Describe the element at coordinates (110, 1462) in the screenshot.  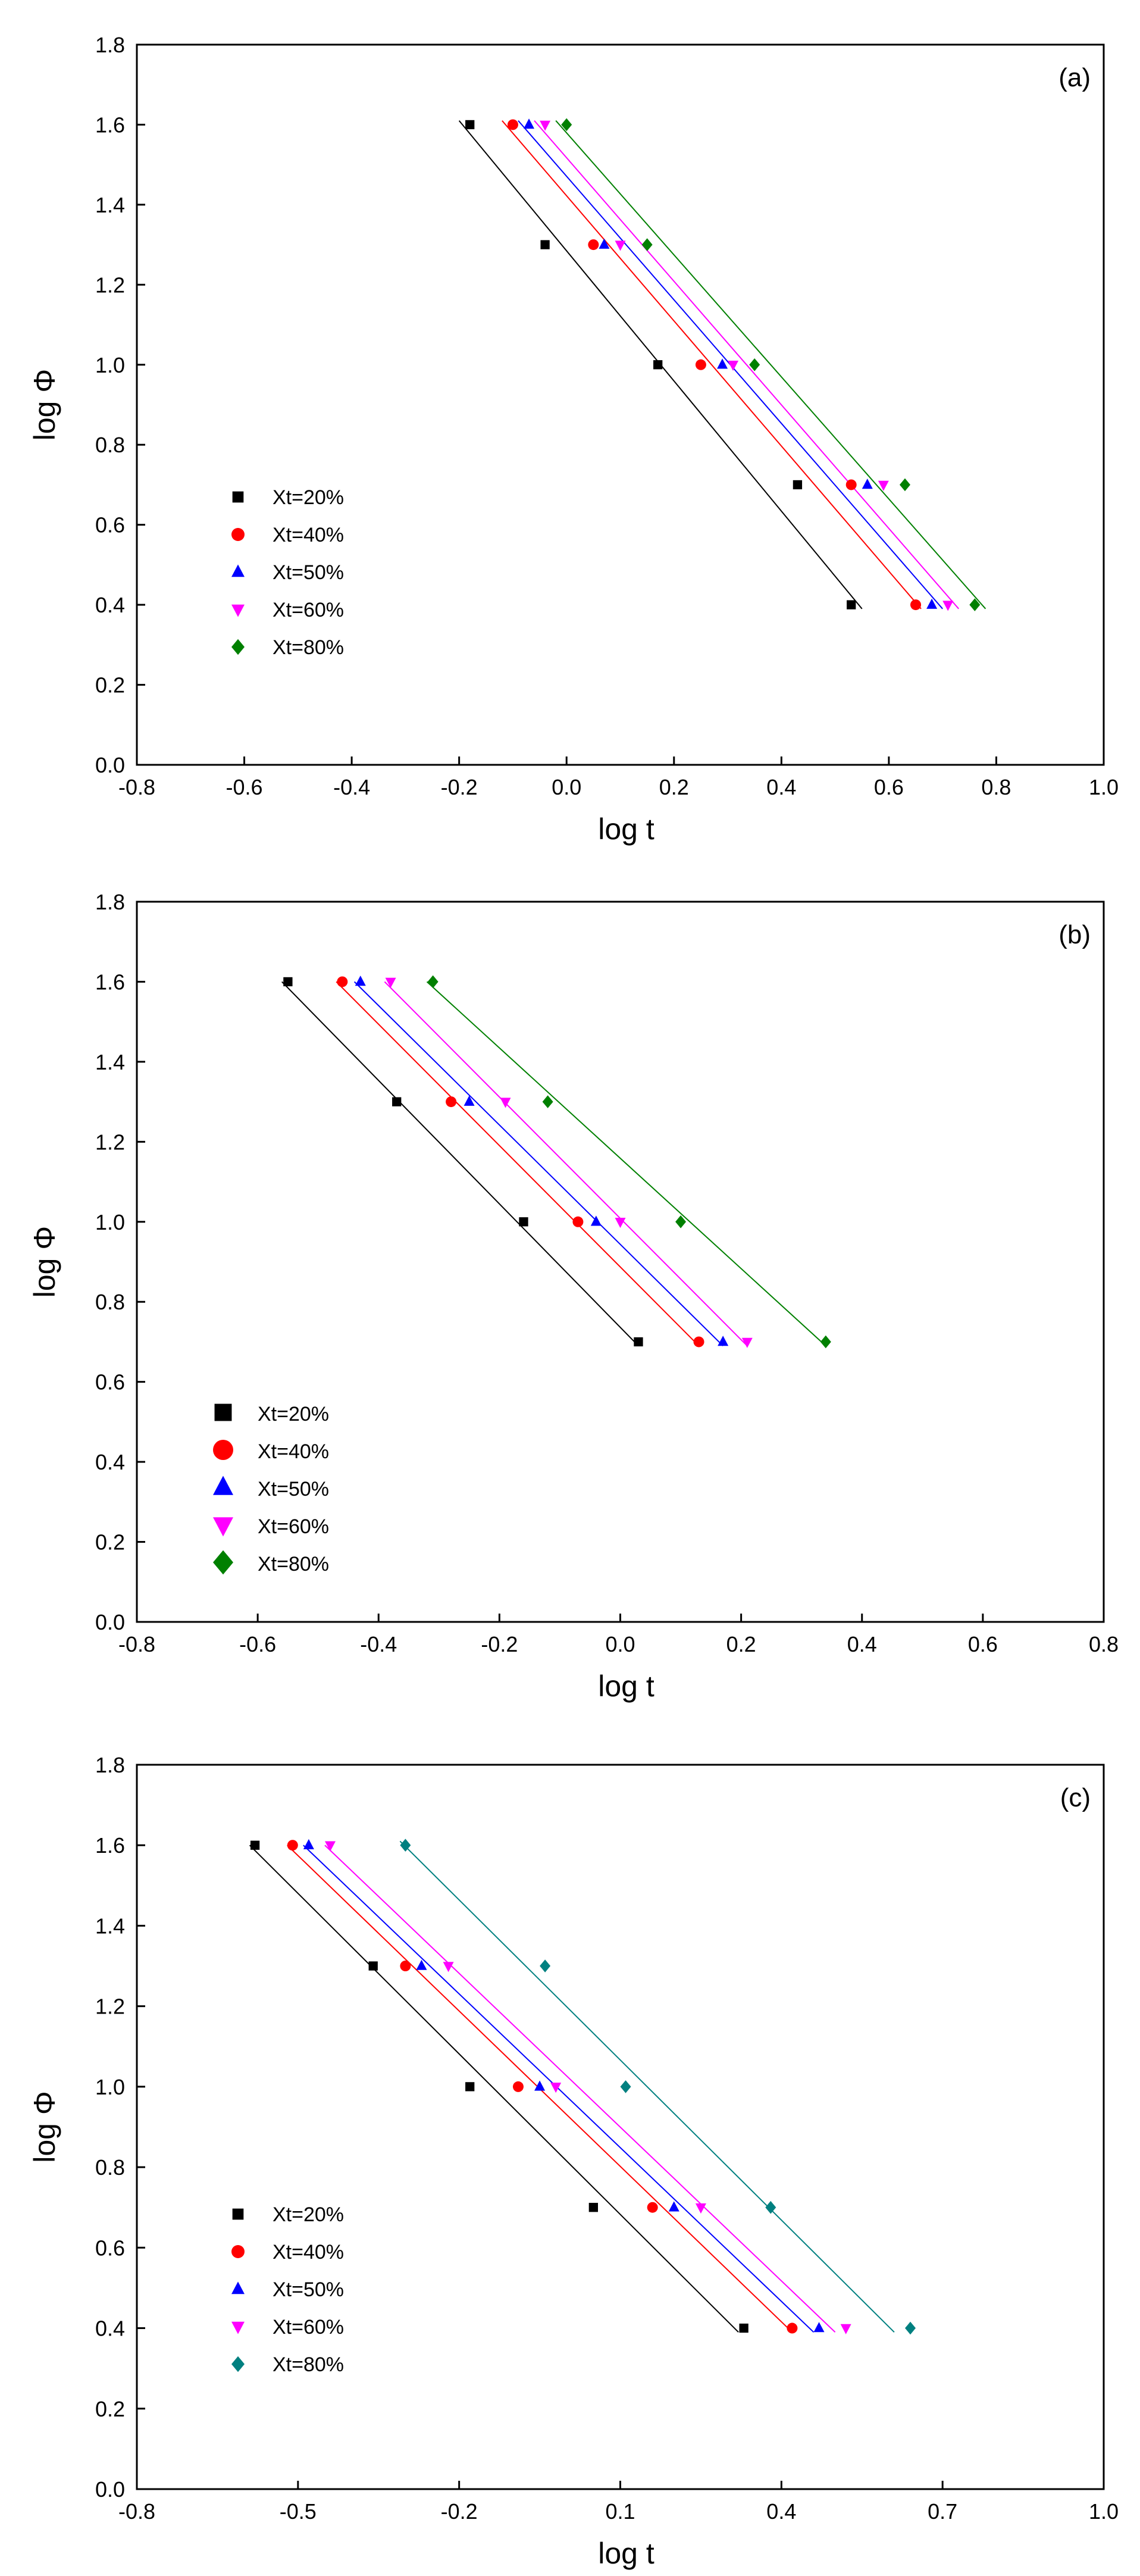
I see `y-tick-label: 0.4` at that location.